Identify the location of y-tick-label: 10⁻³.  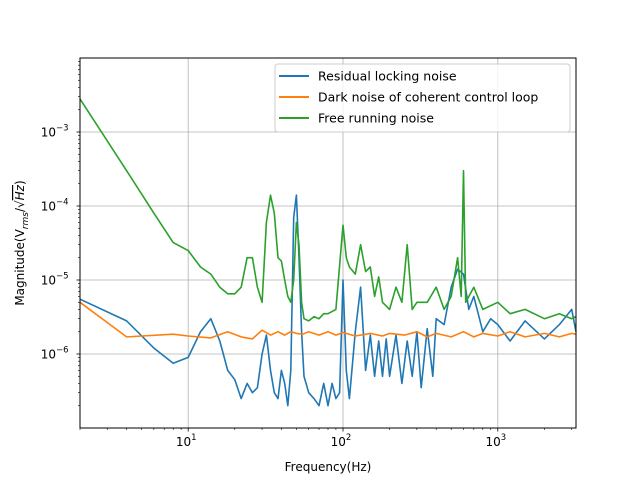
(55, 132).